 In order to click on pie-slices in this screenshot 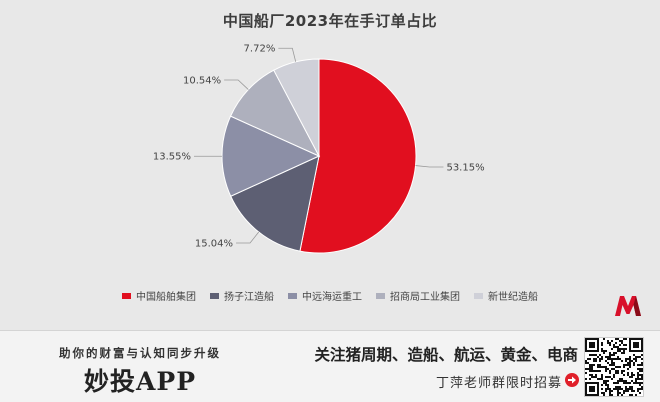, I will do `click(319, 156)`.